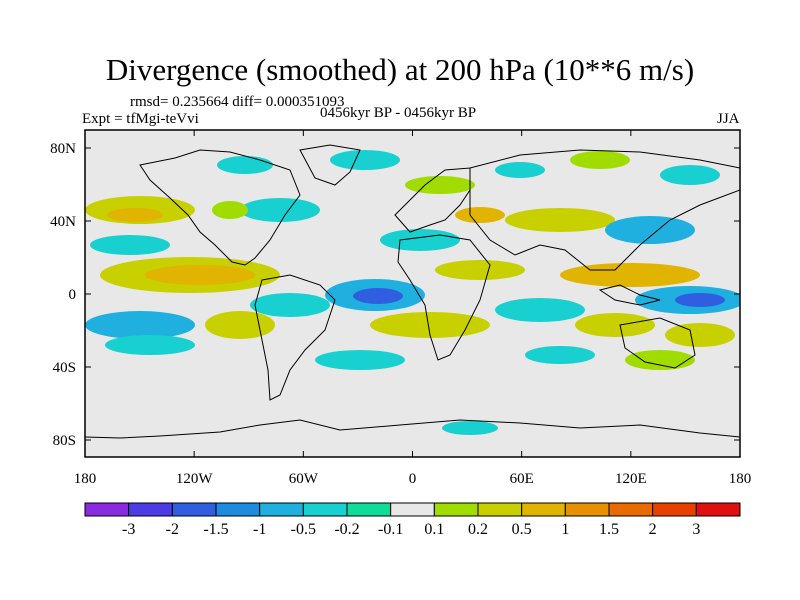  I want to click on colorbar-label: 2, so click(653, 529).